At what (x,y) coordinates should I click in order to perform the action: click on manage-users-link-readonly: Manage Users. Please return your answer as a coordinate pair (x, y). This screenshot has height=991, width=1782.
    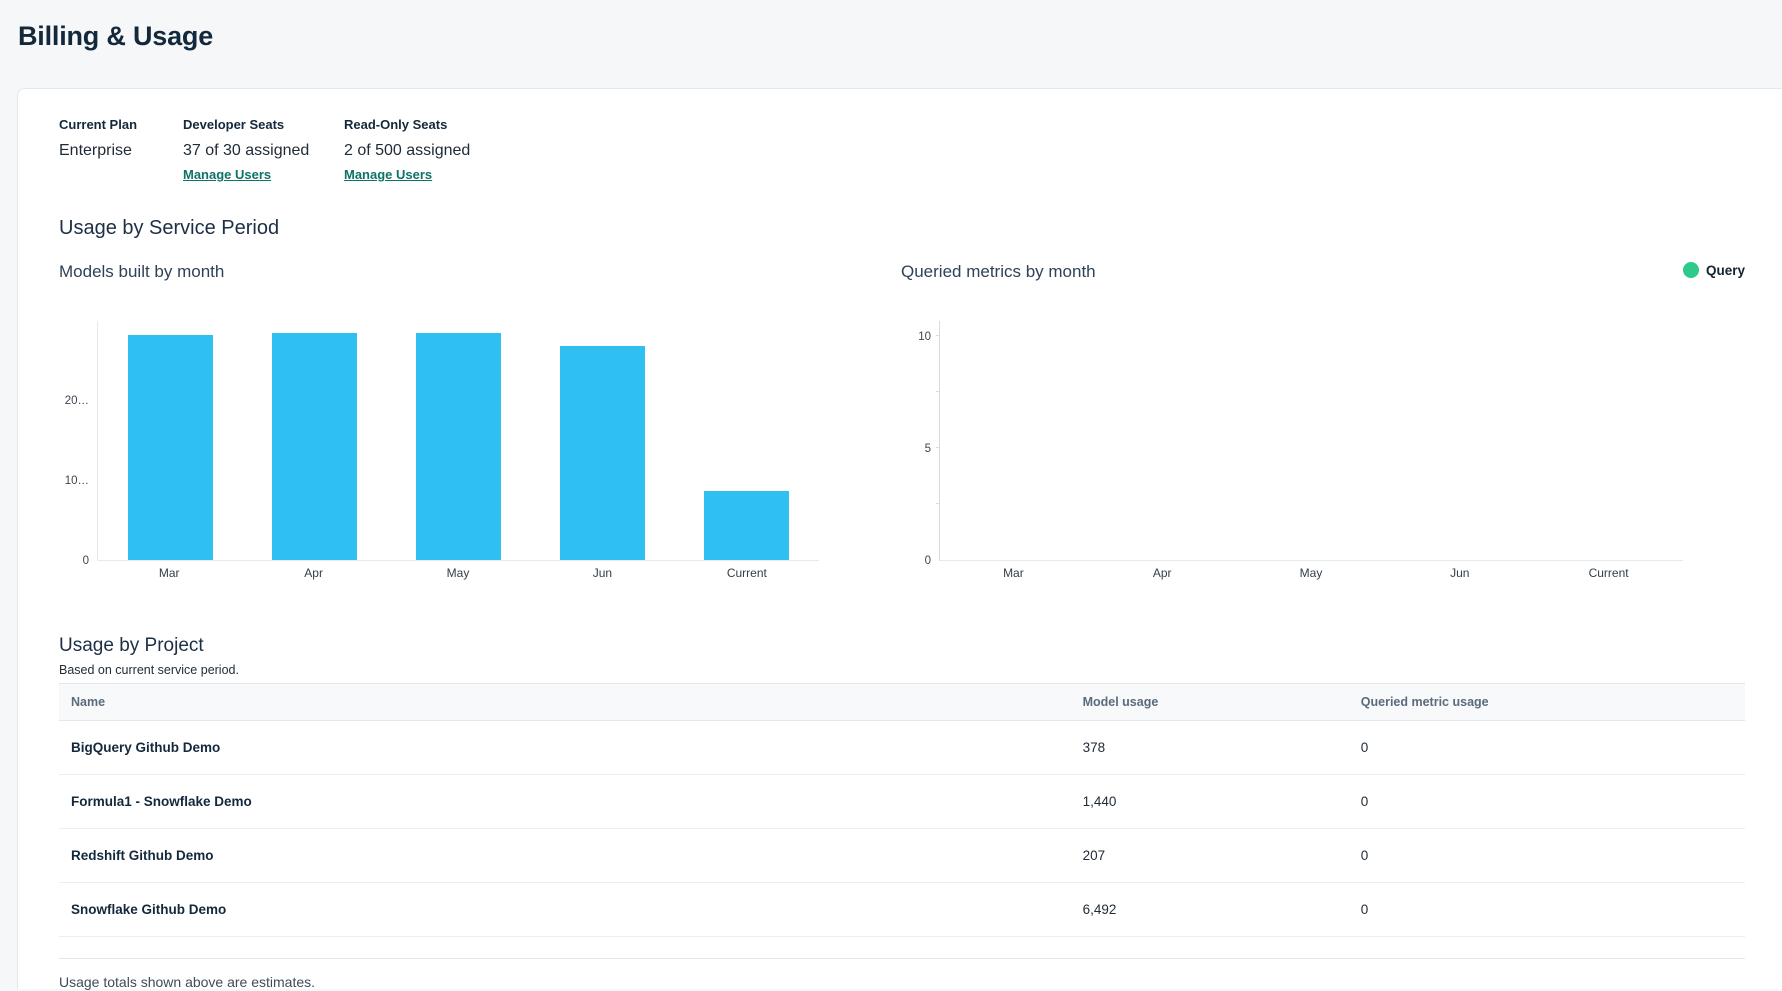
    Looking at the image, I should click on (388, 175).